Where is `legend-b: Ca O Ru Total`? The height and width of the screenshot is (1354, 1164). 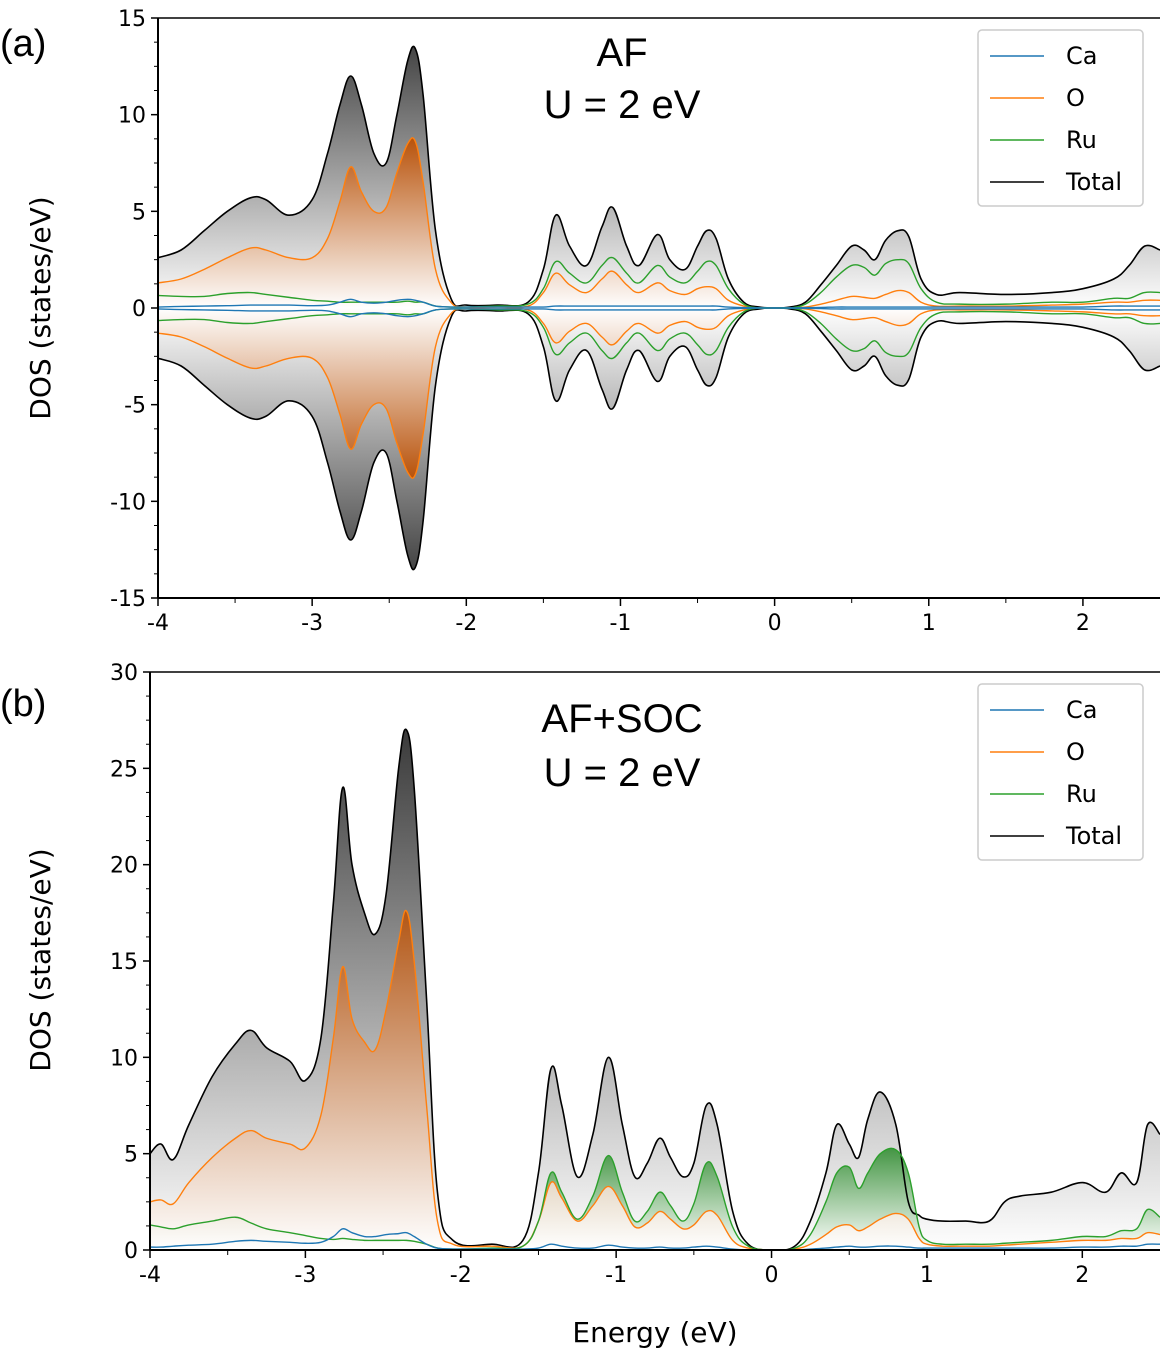
legend-b: Ca O Ru Total is located at coordinates (1060, 772).